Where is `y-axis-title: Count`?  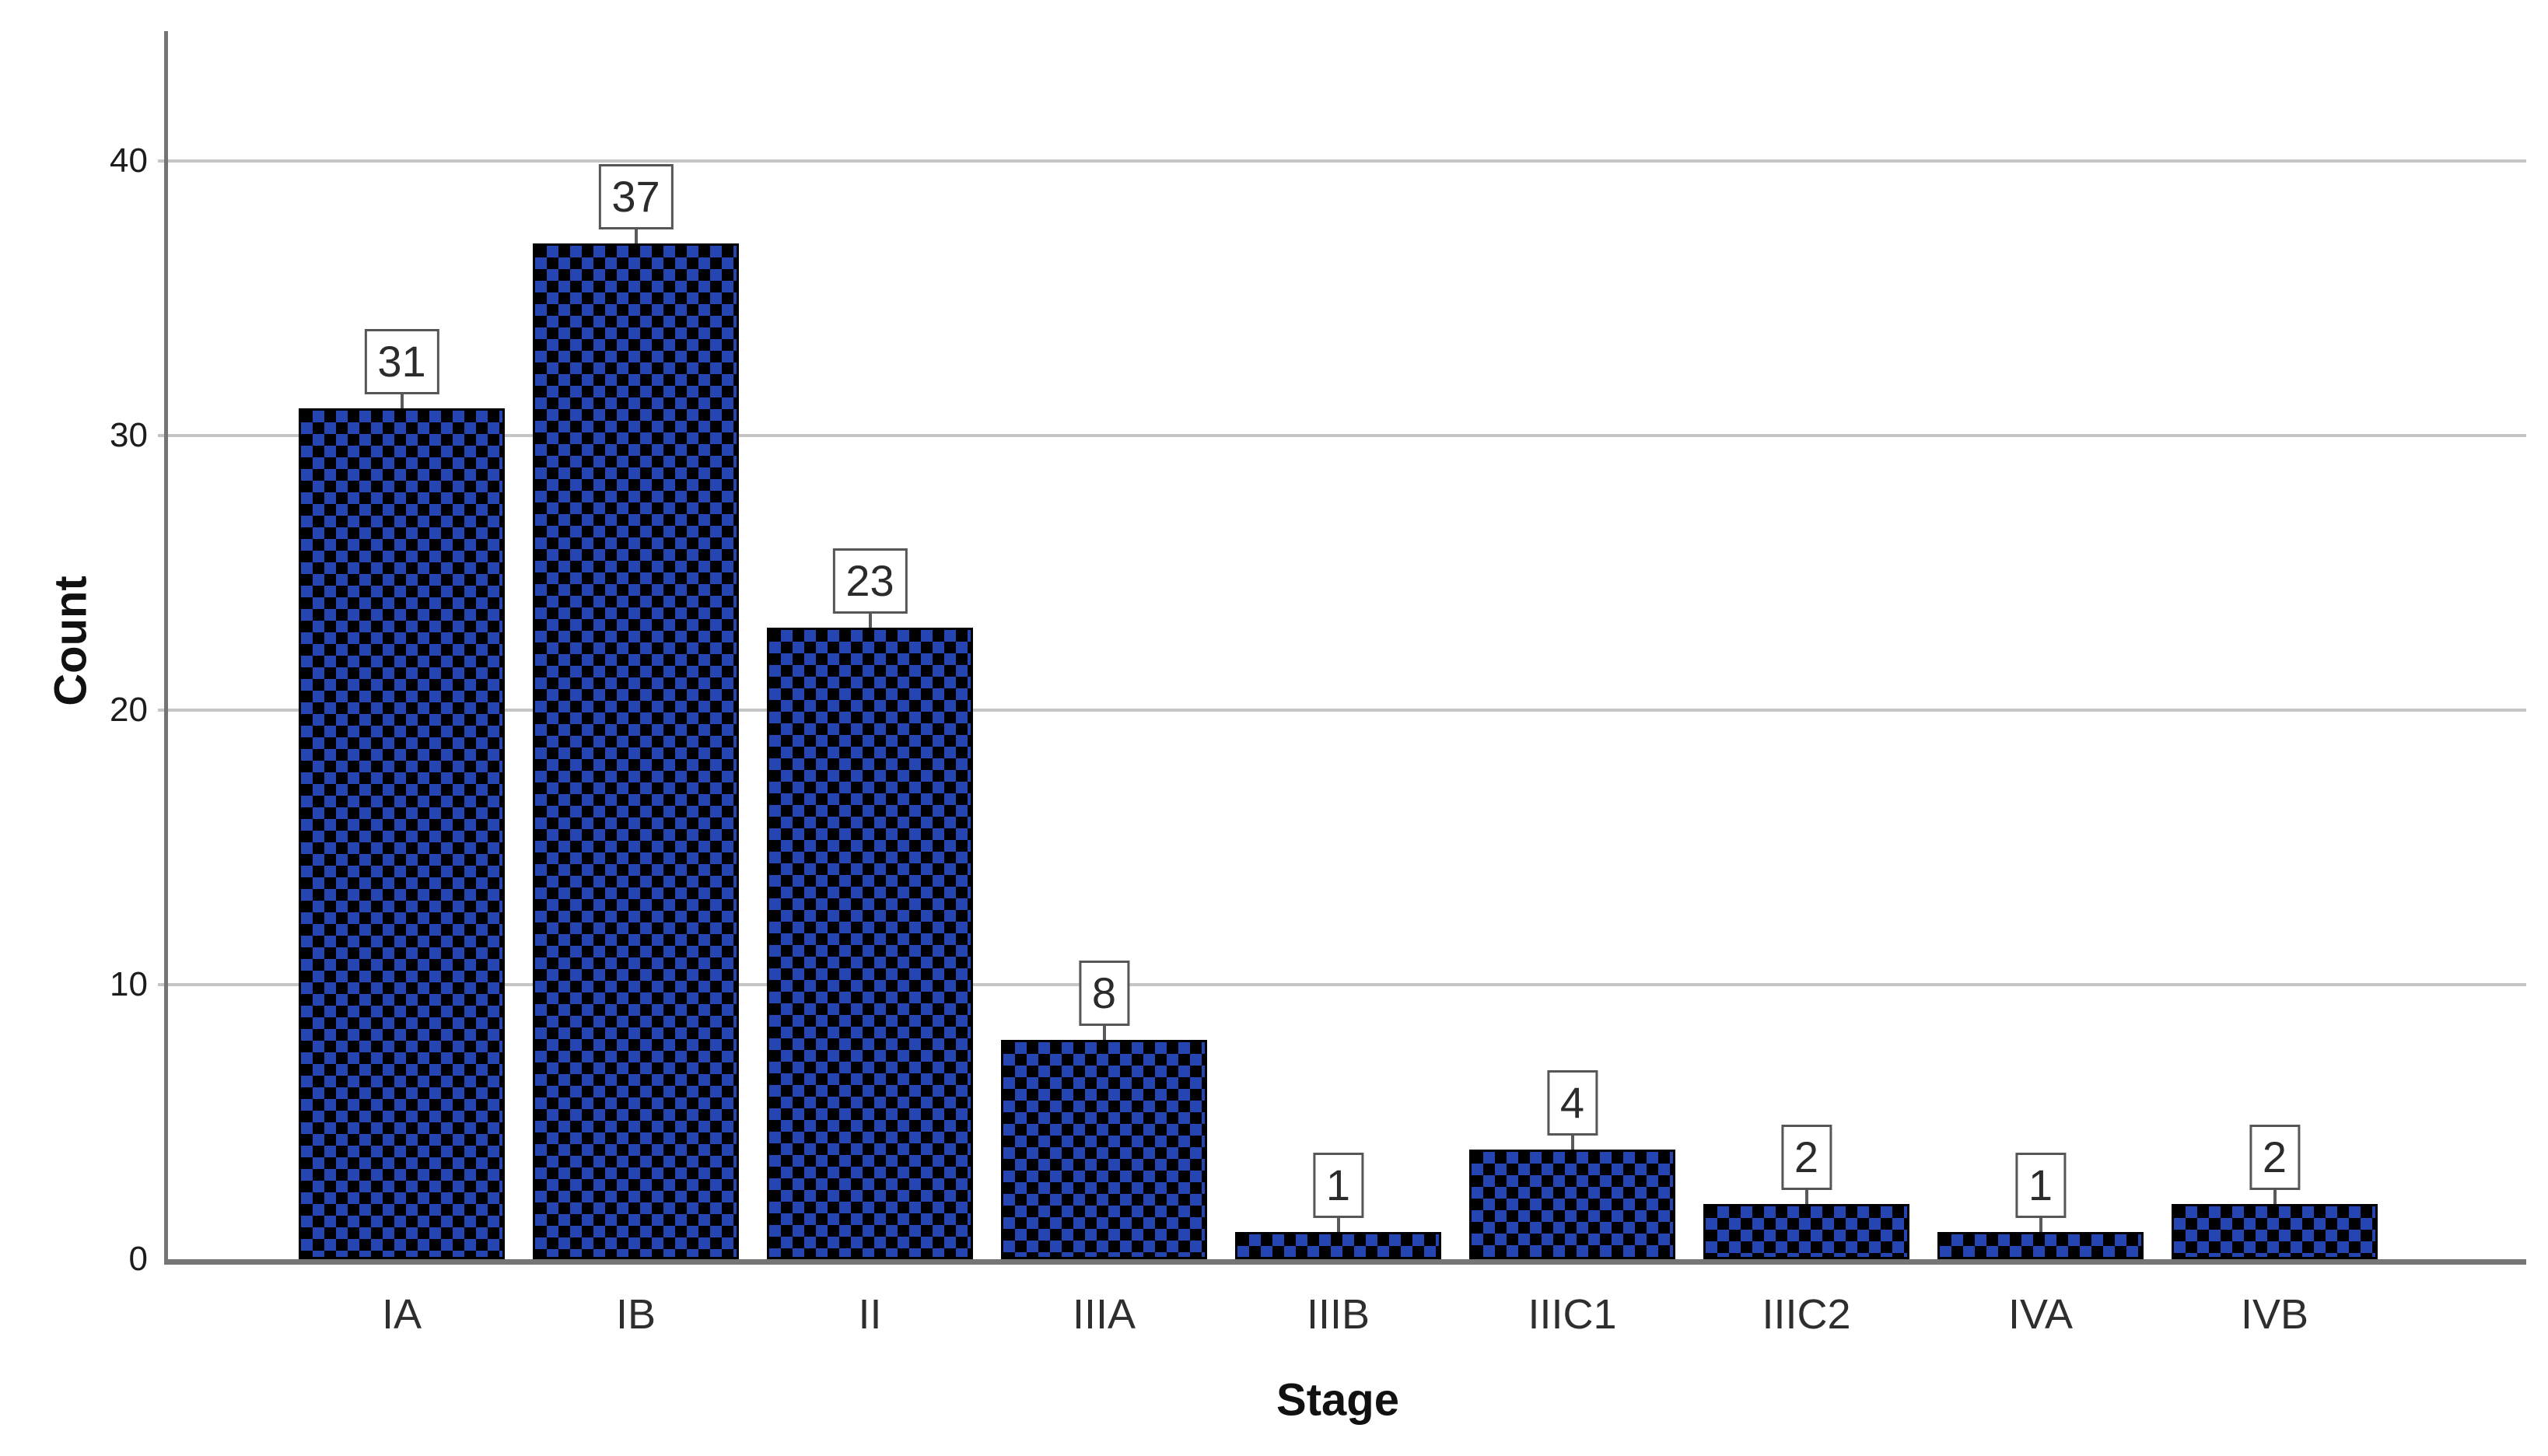 y-axis-title: Count is located at coordinates (71, 641).